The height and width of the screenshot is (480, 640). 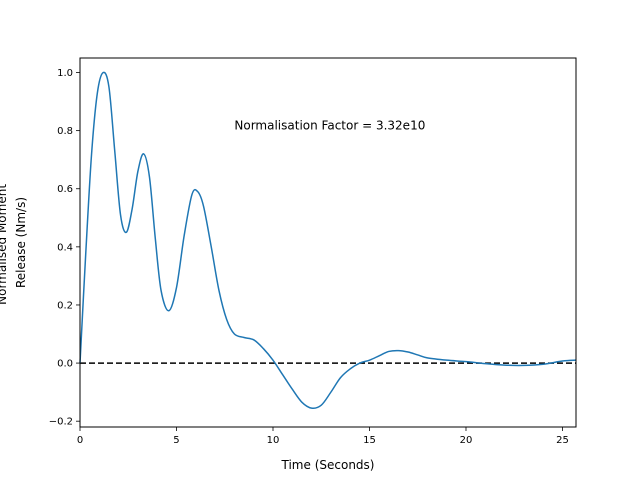 I want to click on x-tick-label: 10, so click(x=273, y=440).